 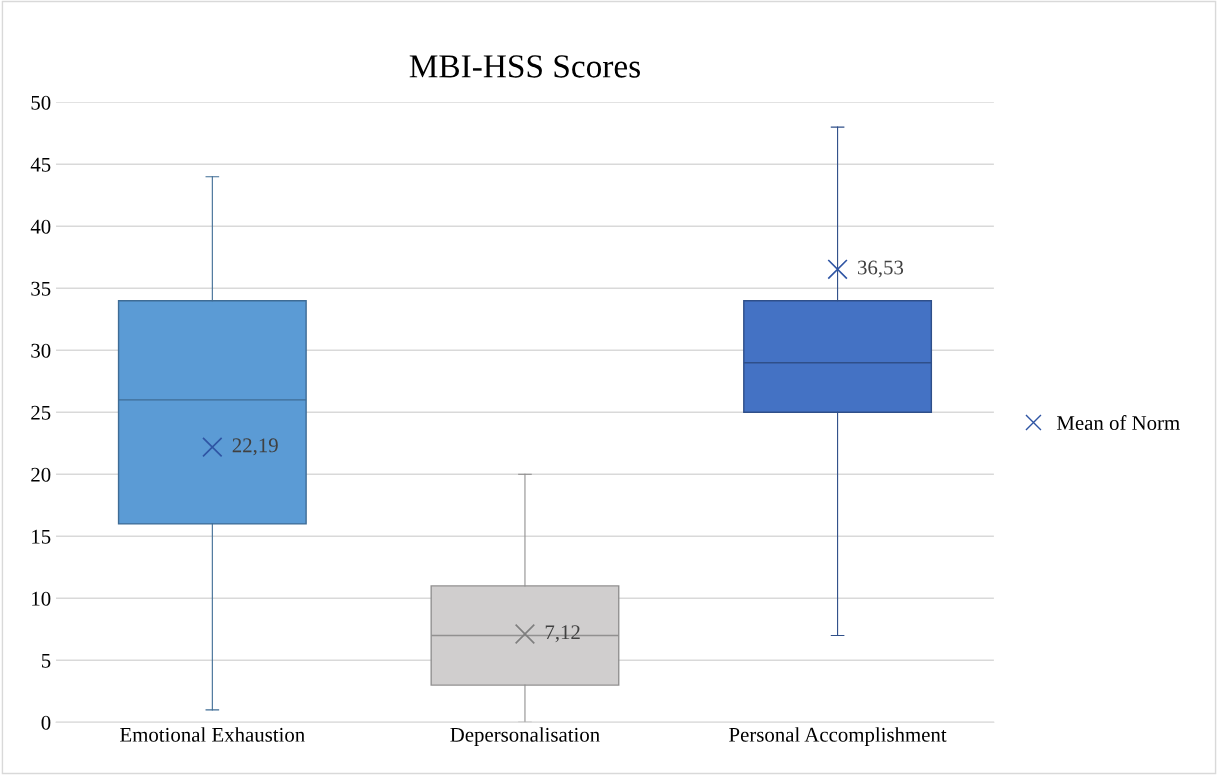 I want to click on data-label: 36,53, so click(x=881, y=269).